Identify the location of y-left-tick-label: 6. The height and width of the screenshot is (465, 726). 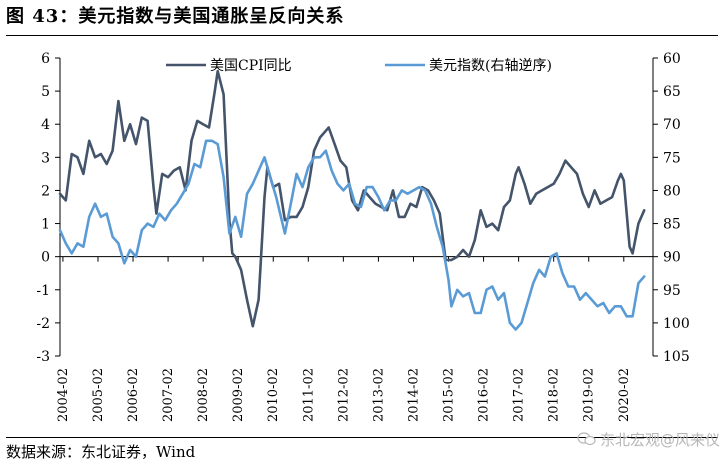
(45, 59).